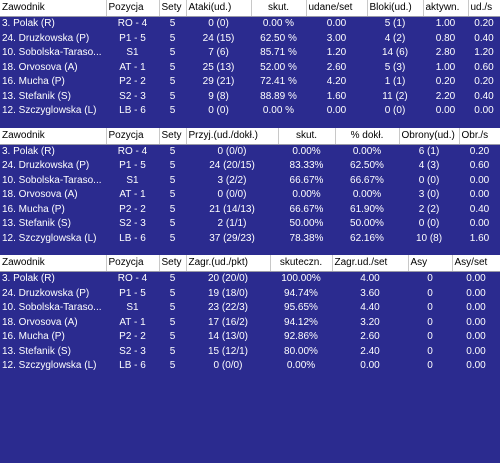  I want to click on cell-digs: 2 (2), so click(429, 209).